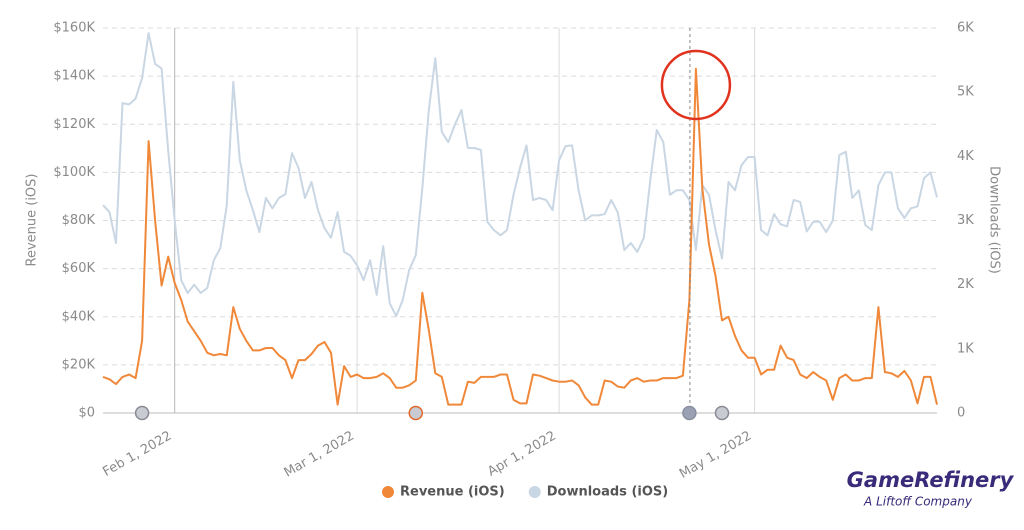  What do you see at coordinates (86, 413) in the screenshot?
I see `y-tick-label: $0` at bounding box center [86, 413].